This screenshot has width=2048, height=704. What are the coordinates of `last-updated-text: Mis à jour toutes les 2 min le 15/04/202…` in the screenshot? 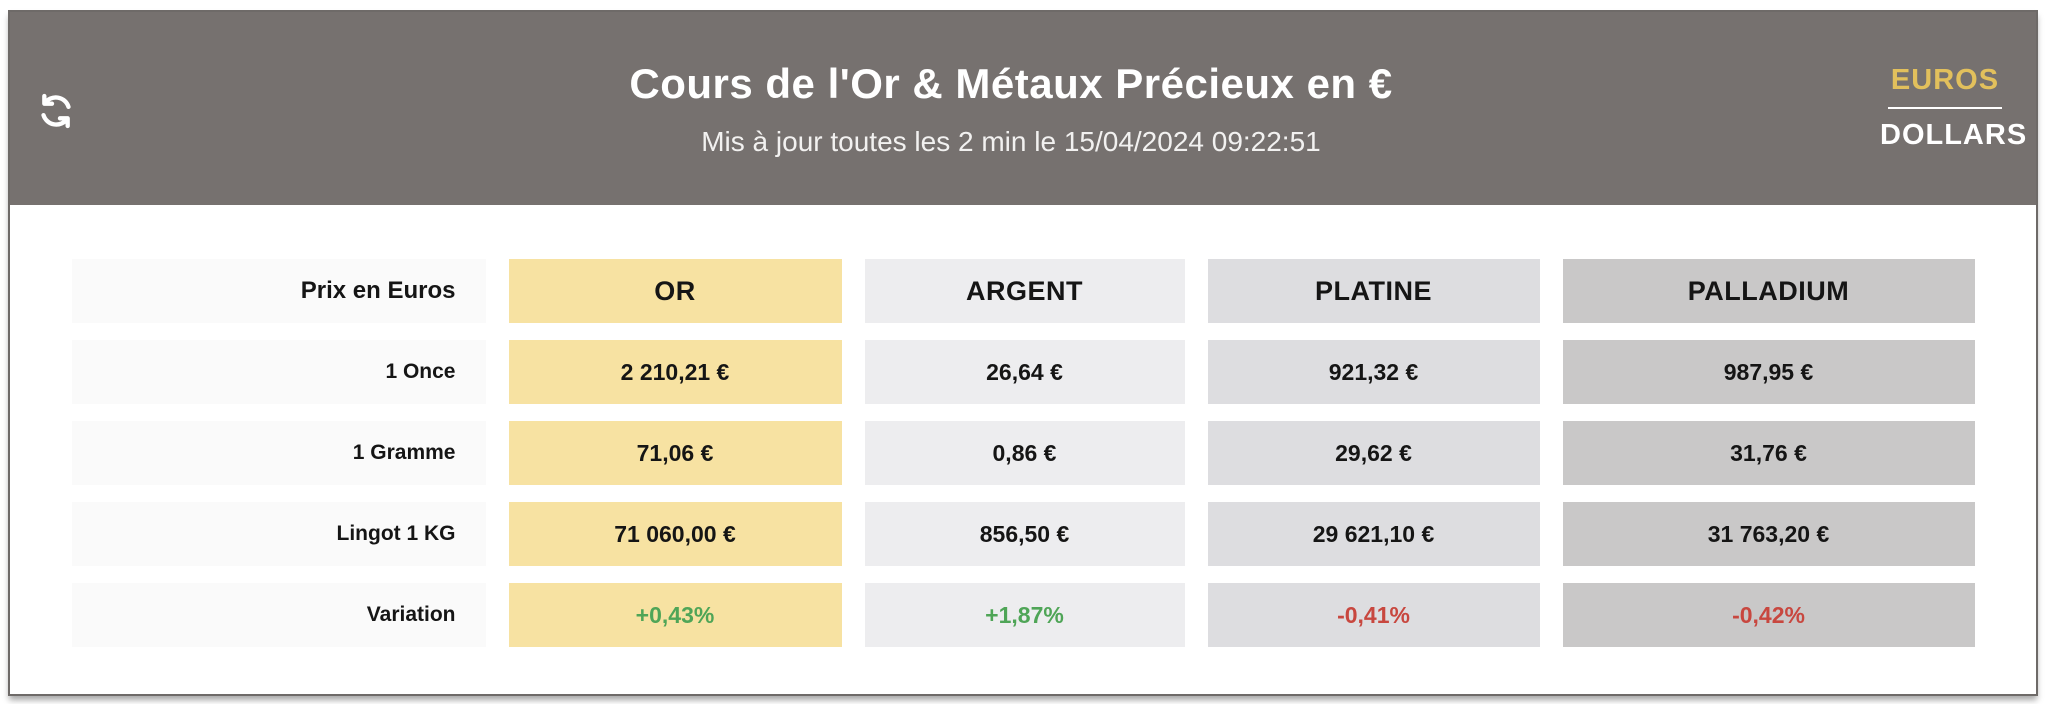 It's located at (1011, 141).